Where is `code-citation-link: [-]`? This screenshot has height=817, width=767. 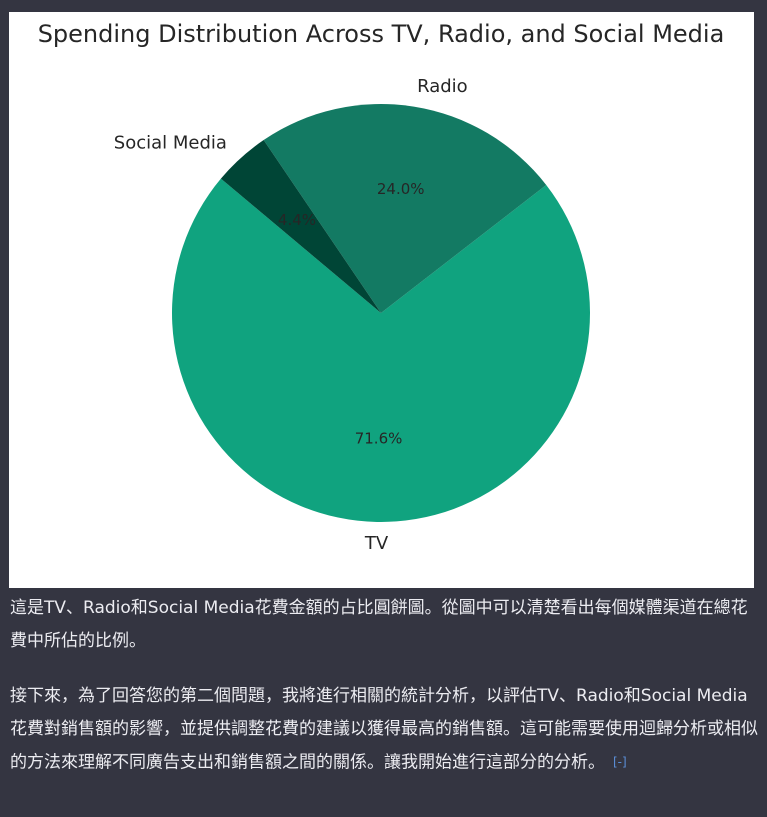 code-citation-link: [-] is located at coordinates (620, 762).